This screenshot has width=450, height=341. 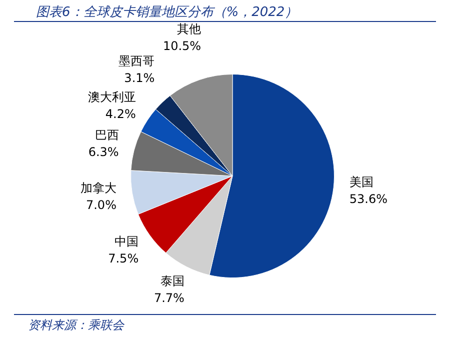 I want to click on data-label: 3.1%, so click(x=139, y=77).